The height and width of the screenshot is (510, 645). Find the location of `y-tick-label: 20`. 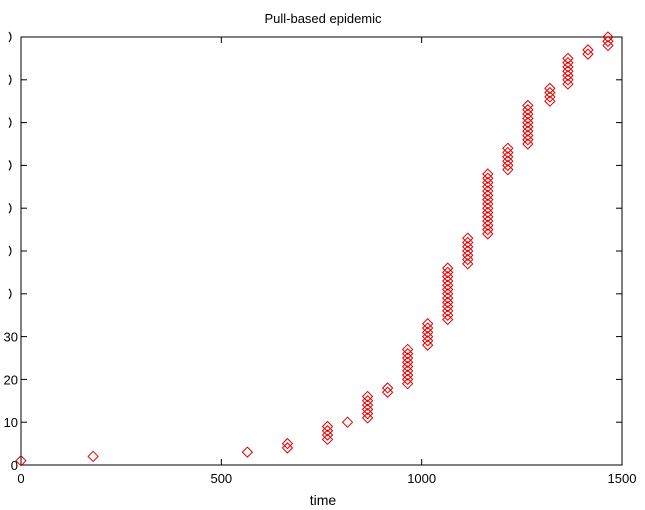

y-tick-label: 20 is located at coordinates (11, 379).